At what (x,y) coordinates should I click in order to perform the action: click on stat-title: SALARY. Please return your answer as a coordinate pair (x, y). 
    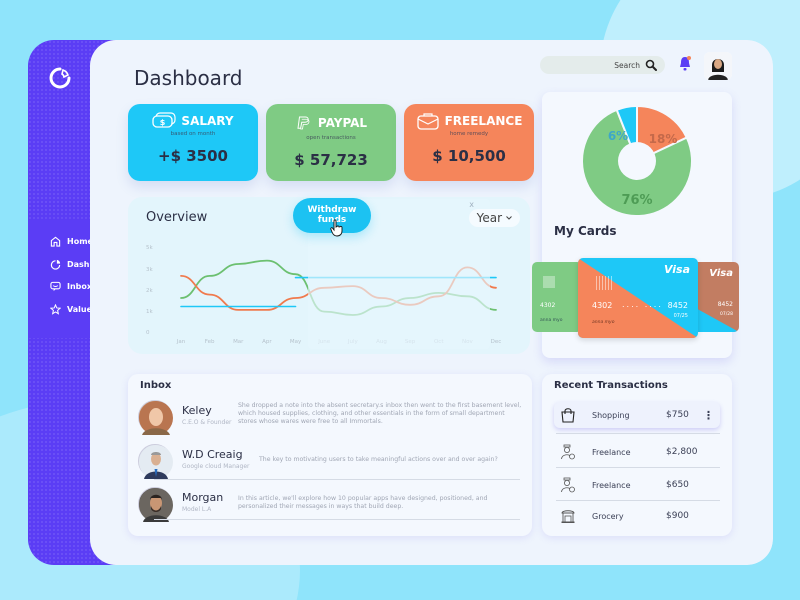
    Looking at the image, I should click on (207, 121).